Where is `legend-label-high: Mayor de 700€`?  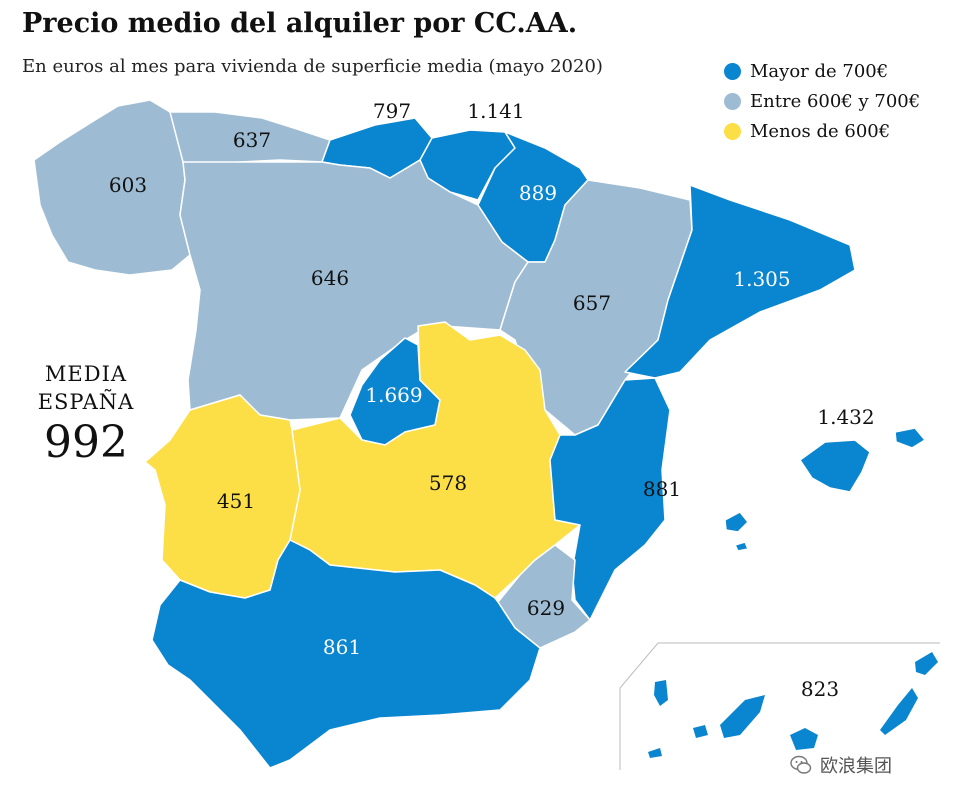 legend-label-high: Mayor de 700€ is located at coordinates (819, 71).